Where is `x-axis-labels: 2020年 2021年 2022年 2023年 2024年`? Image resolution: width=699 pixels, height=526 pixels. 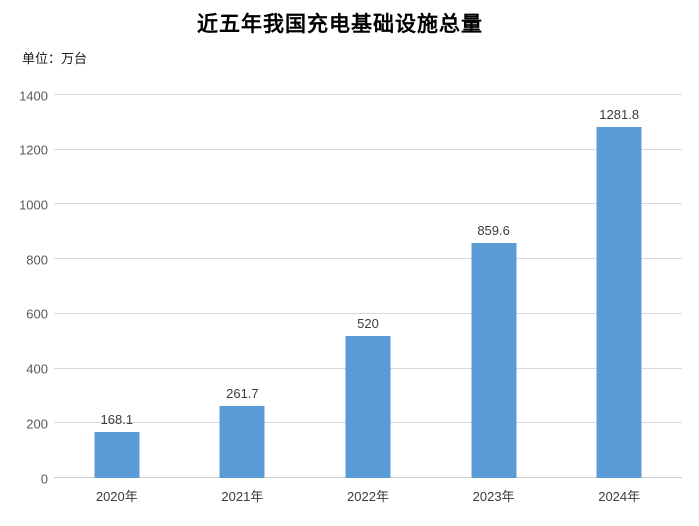 x-axis-labels: 2020年 2021年 2022年 2023年 2024年 is located at coordinates (368, 496).